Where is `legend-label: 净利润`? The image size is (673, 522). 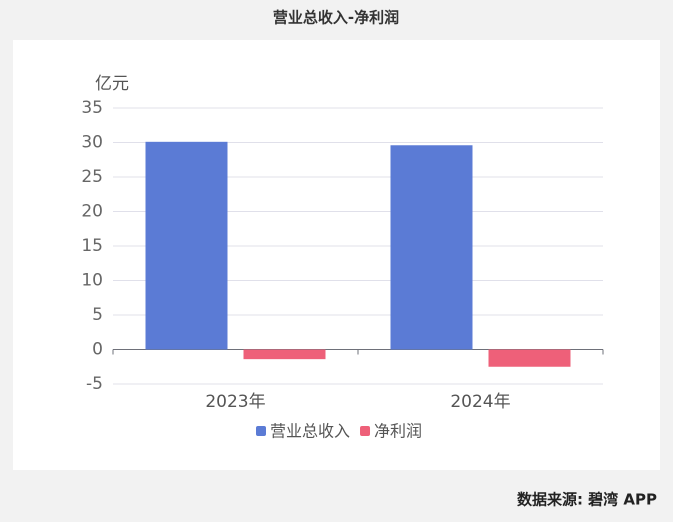
legend-label: 净利润 is located at coordinates (398, 431).